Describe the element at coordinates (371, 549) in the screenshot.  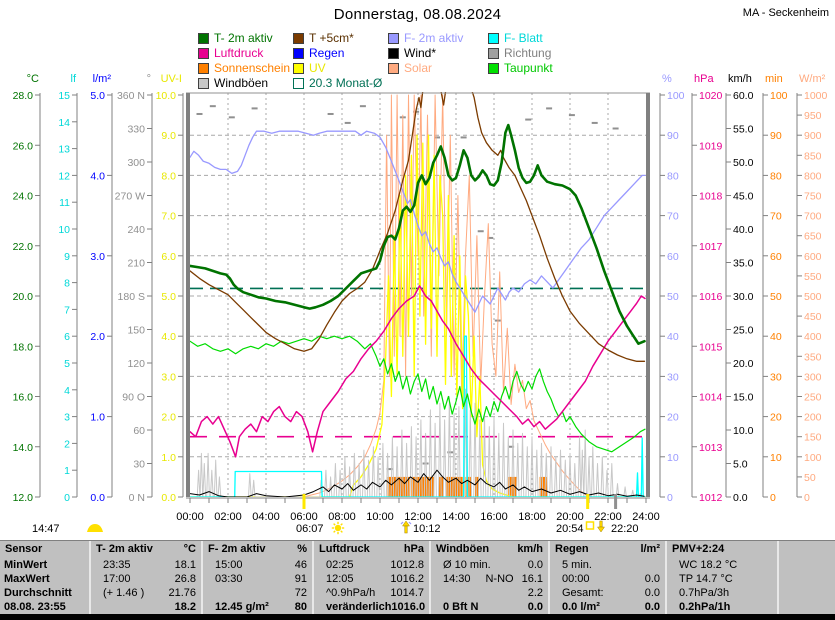
I see `table-column-header: Luftdruck hPa` at that location.